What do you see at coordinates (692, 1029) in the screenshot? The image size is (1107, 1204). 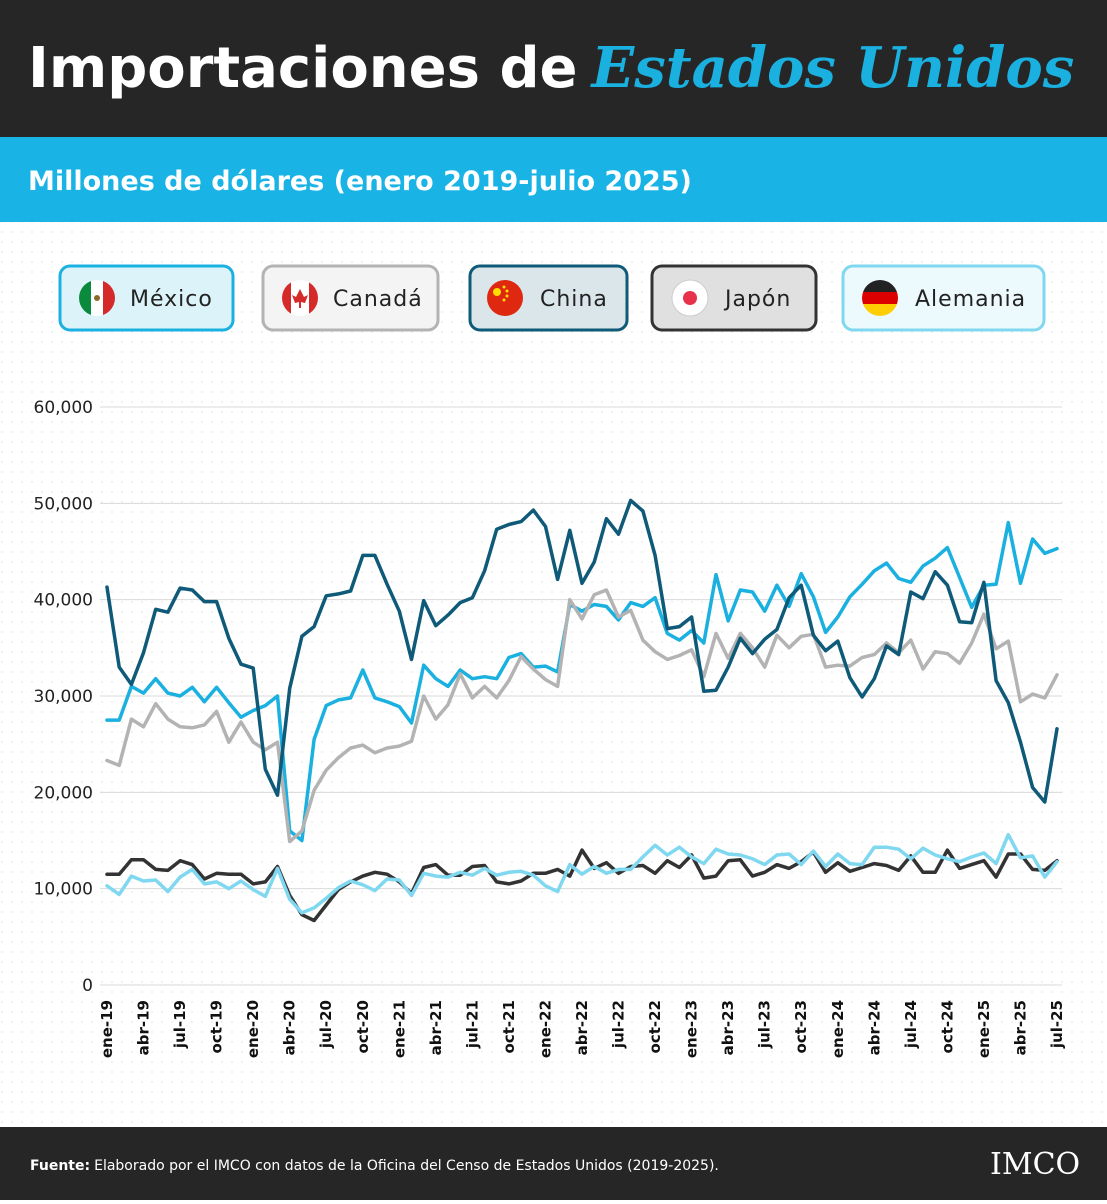 I see `x-tick-label: ene-23` at bounding box center [692, 1029].